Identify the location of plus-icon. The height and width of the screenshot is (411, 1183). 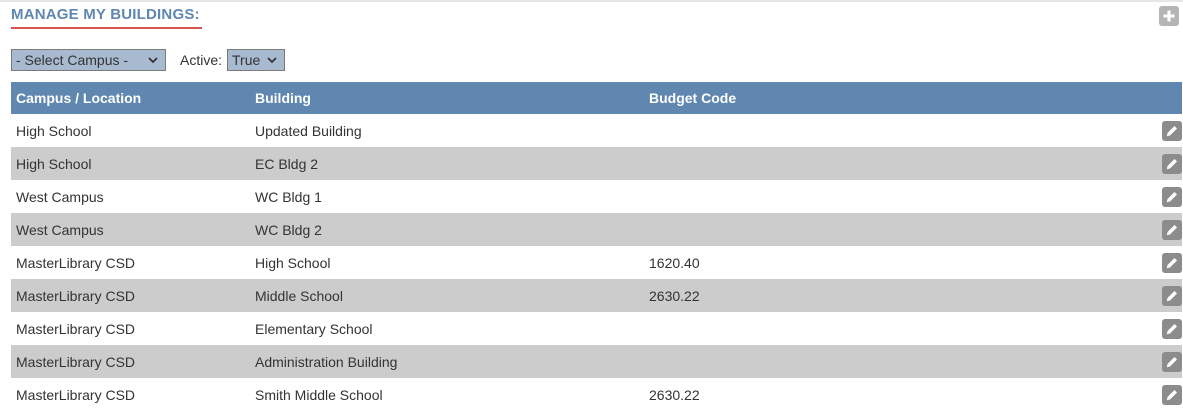
(1169, 16).